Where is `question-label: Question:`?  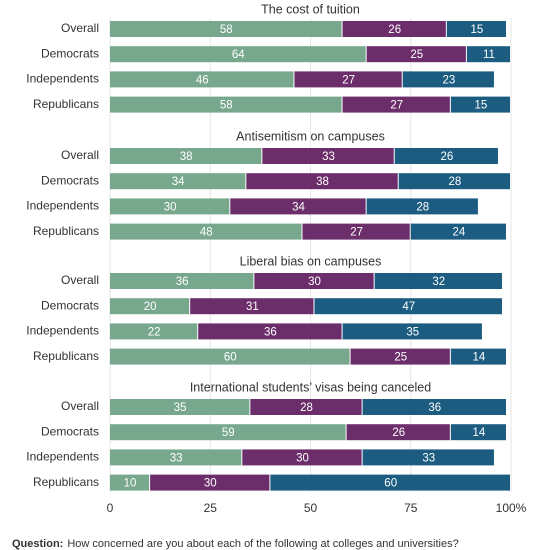 question-label: Question: is located at coordinates (37, 544).